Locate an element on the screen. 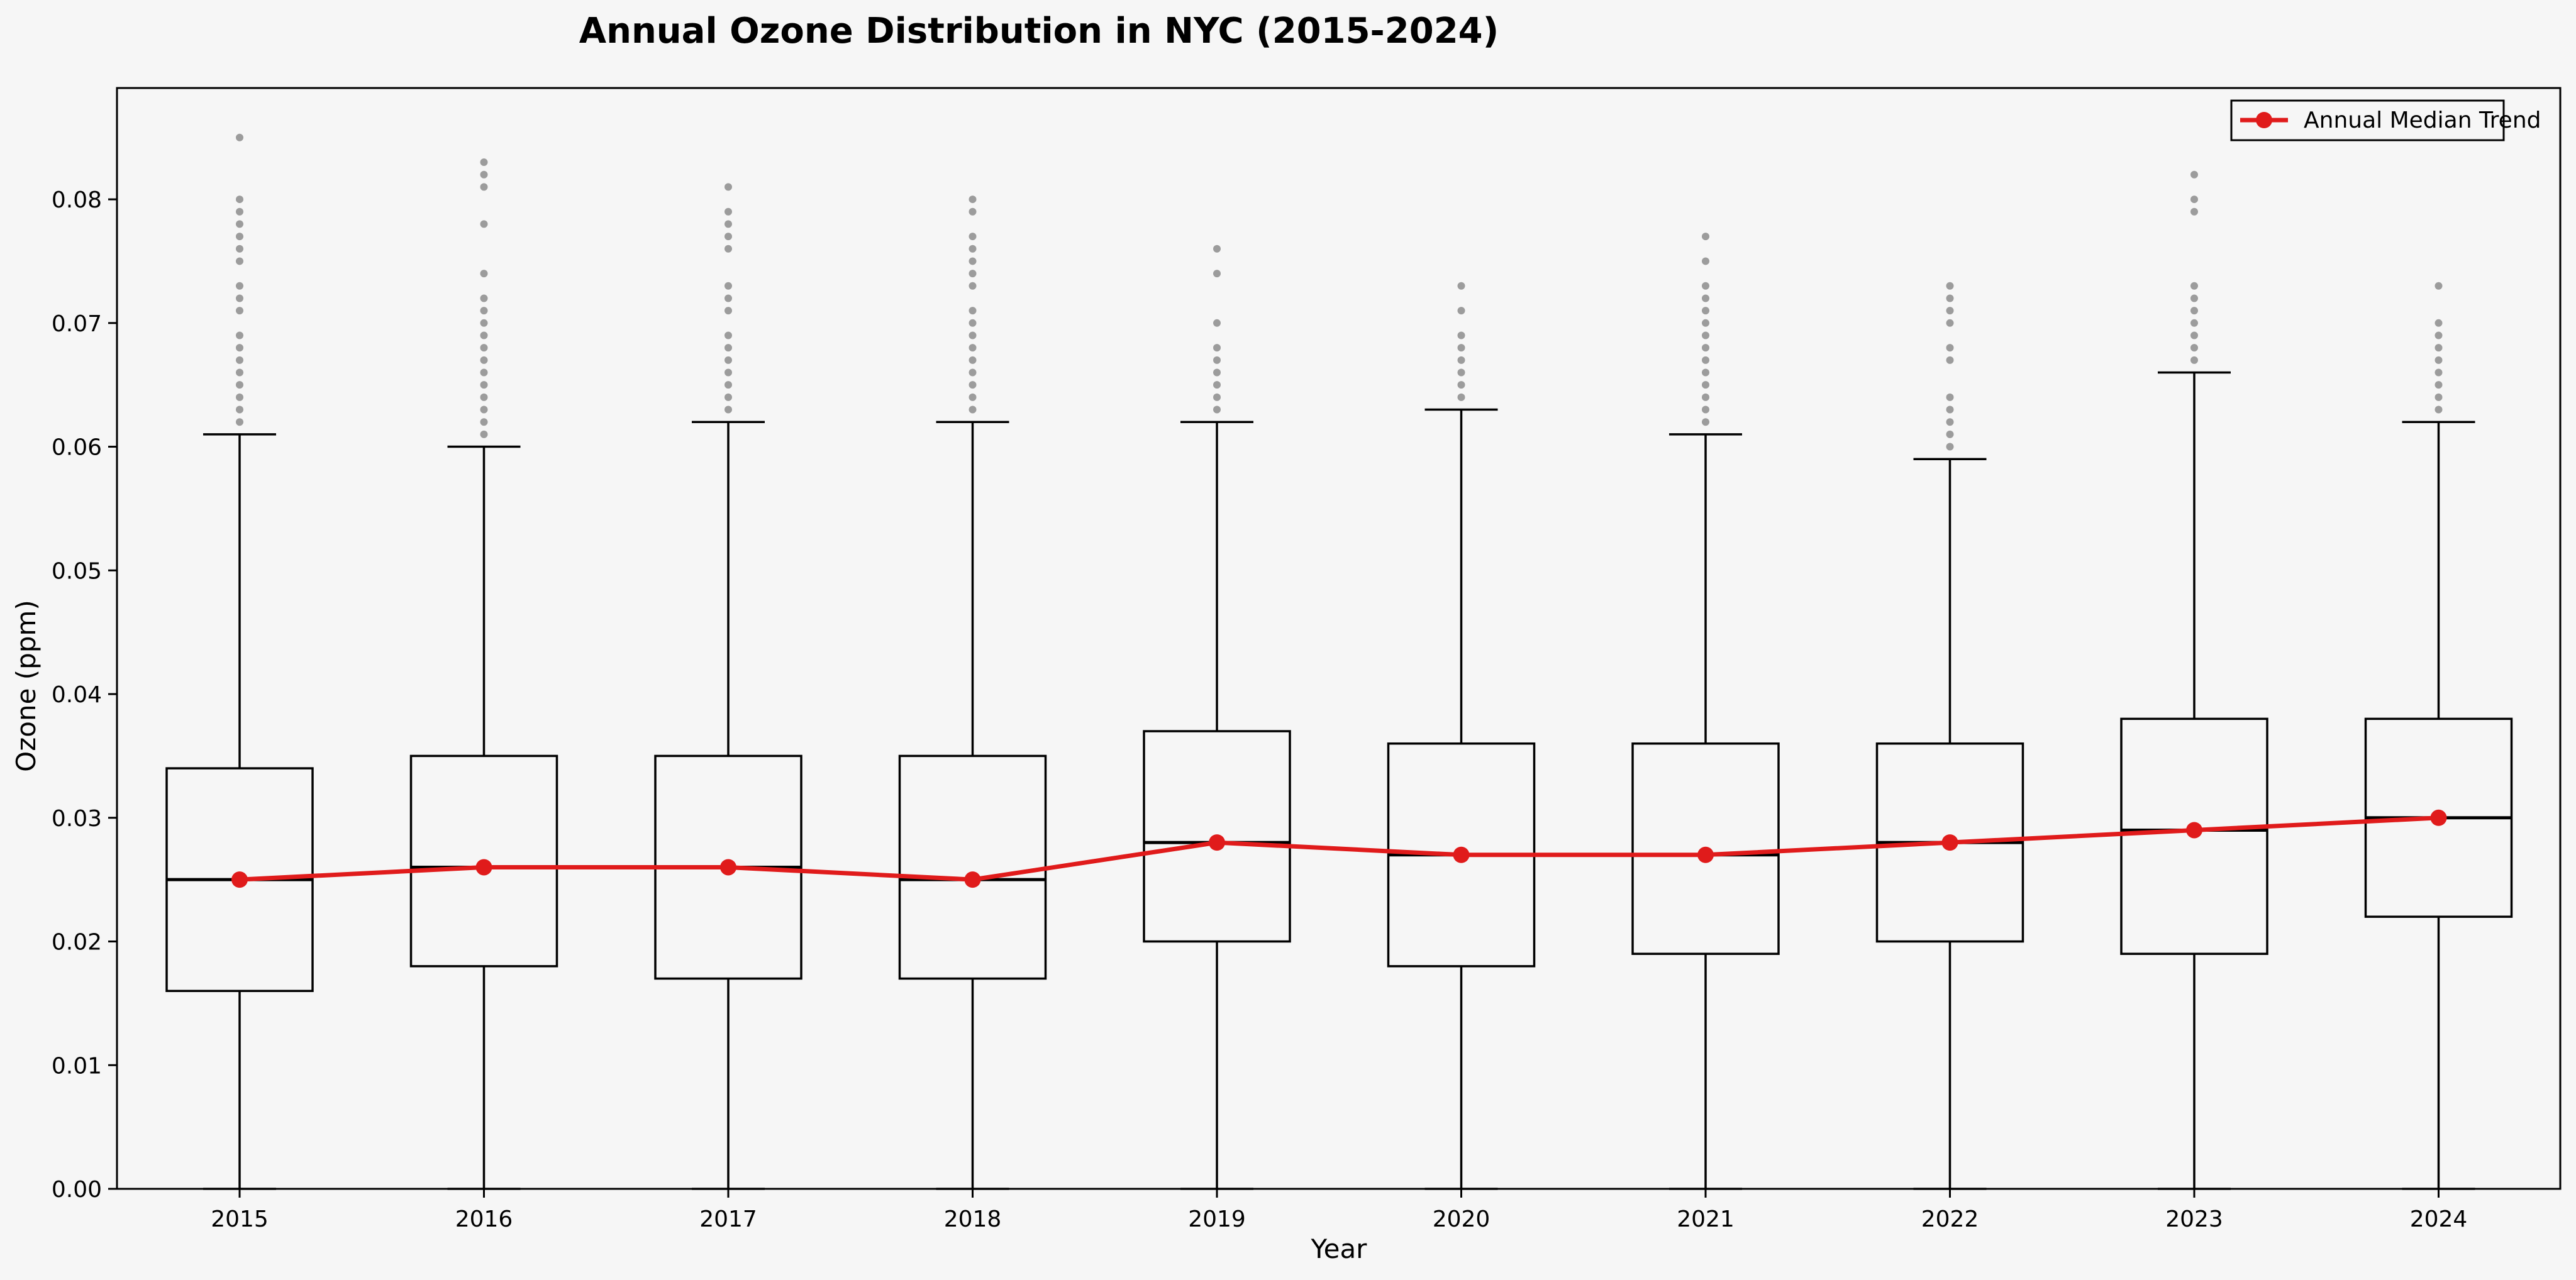  legend: Annual Median Trend is located at coordinates (2385, 120).